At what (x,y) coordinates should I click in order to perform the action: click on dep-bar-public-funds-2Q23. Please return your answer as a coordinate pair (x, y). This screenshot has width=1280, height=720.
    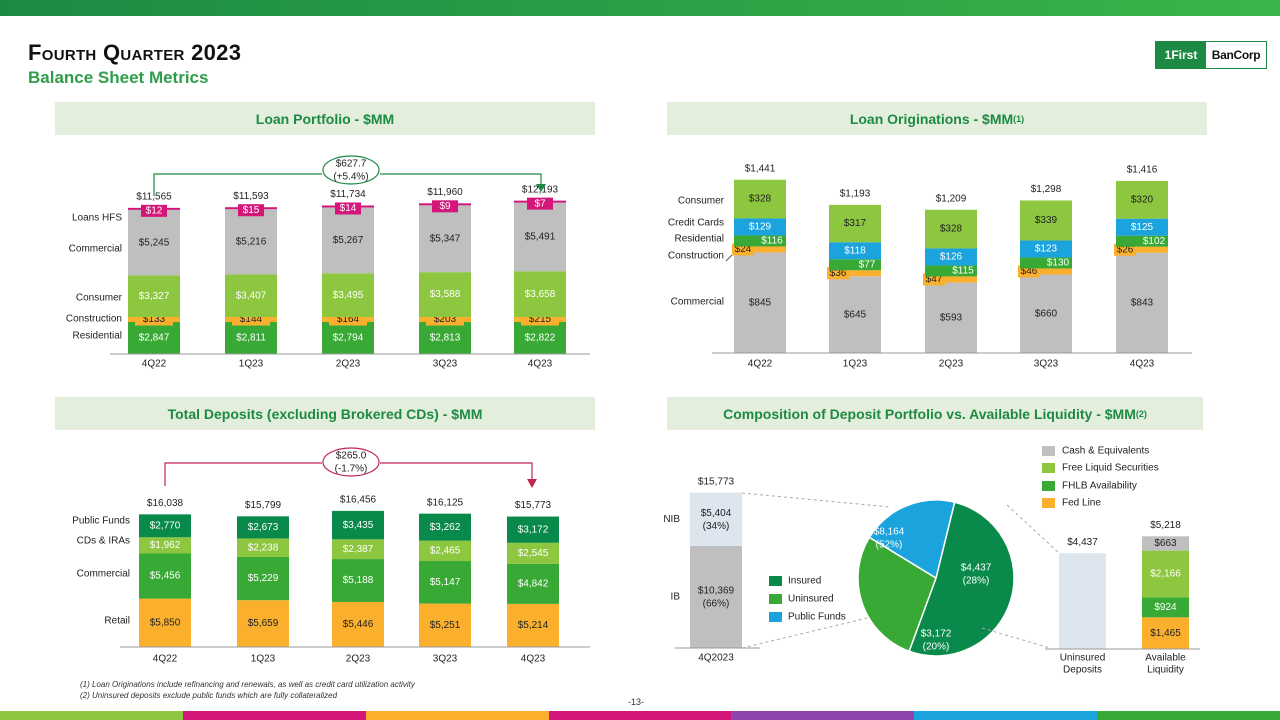
    Looking at the image, I should click on (358, 525).